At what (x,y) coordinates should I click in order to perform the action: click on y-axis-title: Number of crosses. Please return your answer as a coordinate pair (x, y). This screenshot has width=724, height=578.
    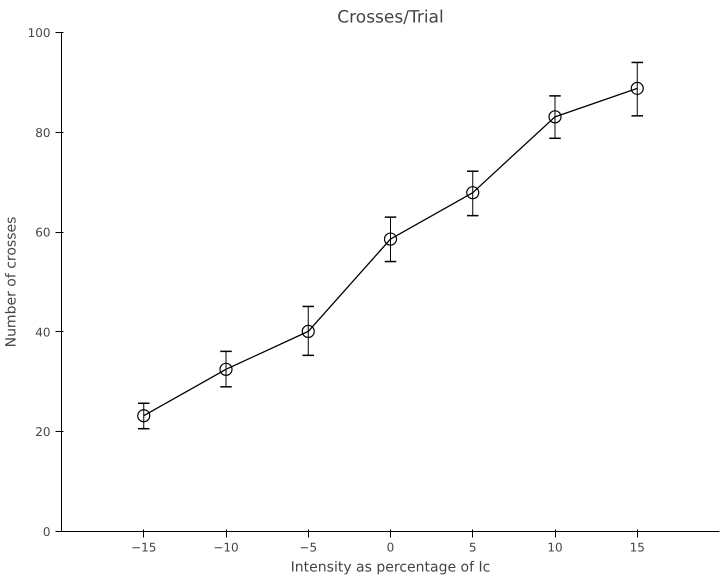
    Looking at the image, I should click on (12, 282).